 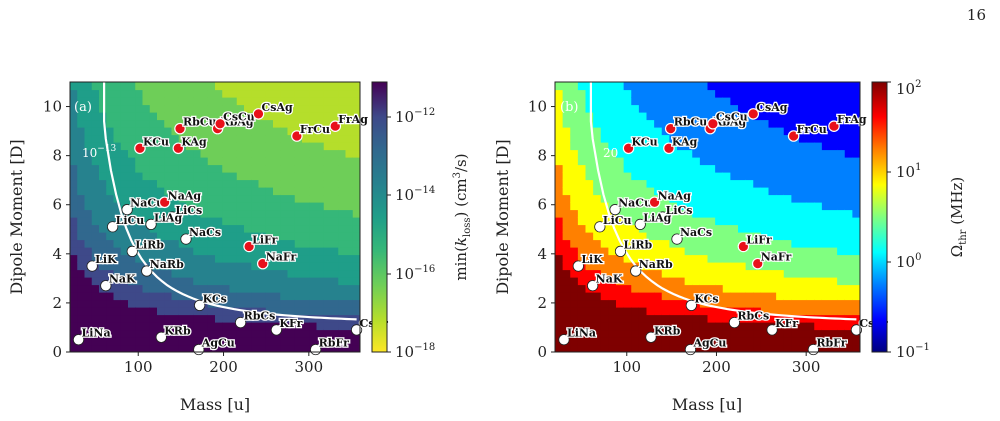 I want to click on colorbar-a, so click(x=379, y=217).